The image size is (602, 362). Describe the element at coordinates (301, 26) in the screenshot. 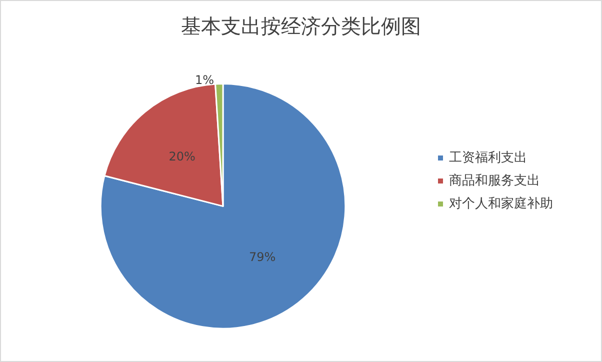

I see `chart-title: 基本支出按经济分类比例图` at that location.